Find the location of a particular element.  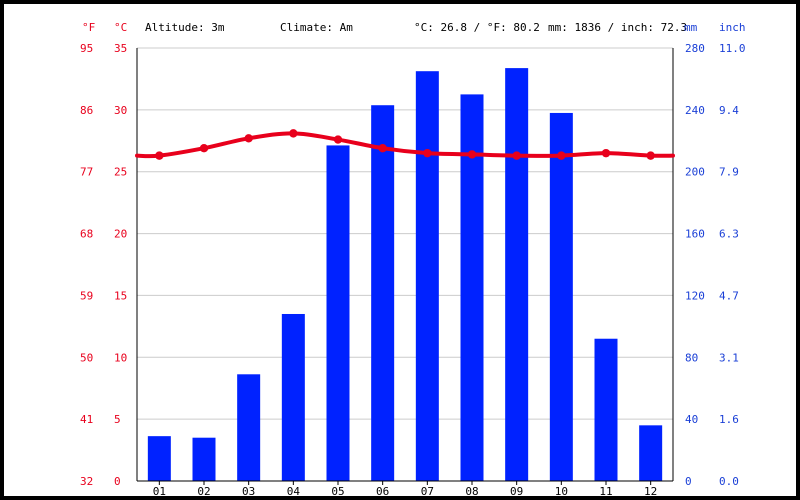

month-label: 05 is located at coordinates (337, 490).